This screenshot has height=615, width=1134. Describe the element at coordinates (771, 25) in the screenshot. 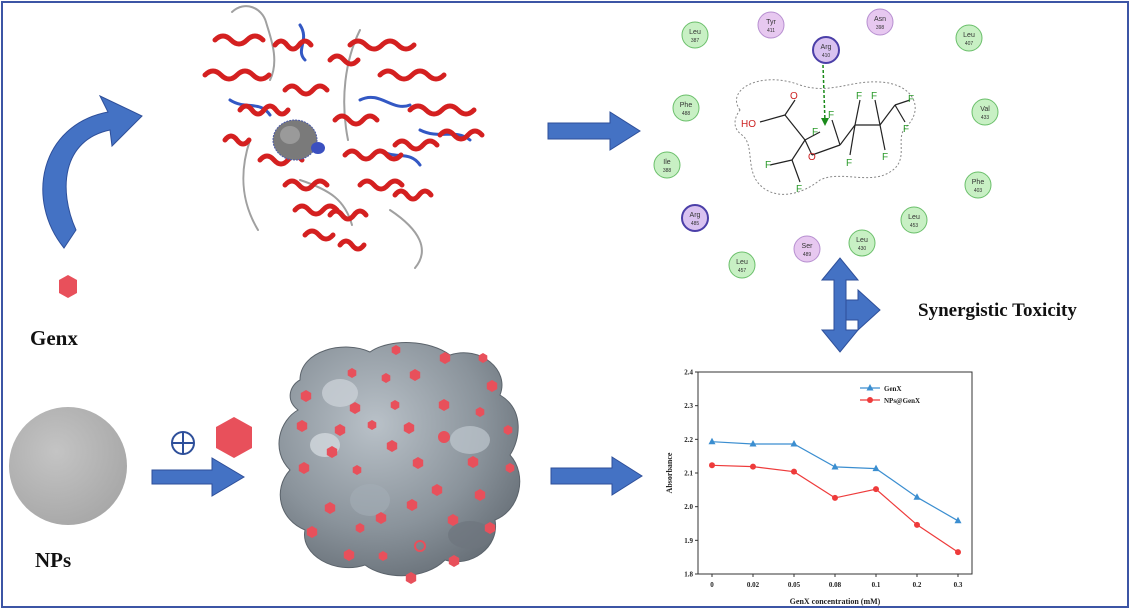

I see `residue-tyr-411: Tyr 411` at that location.